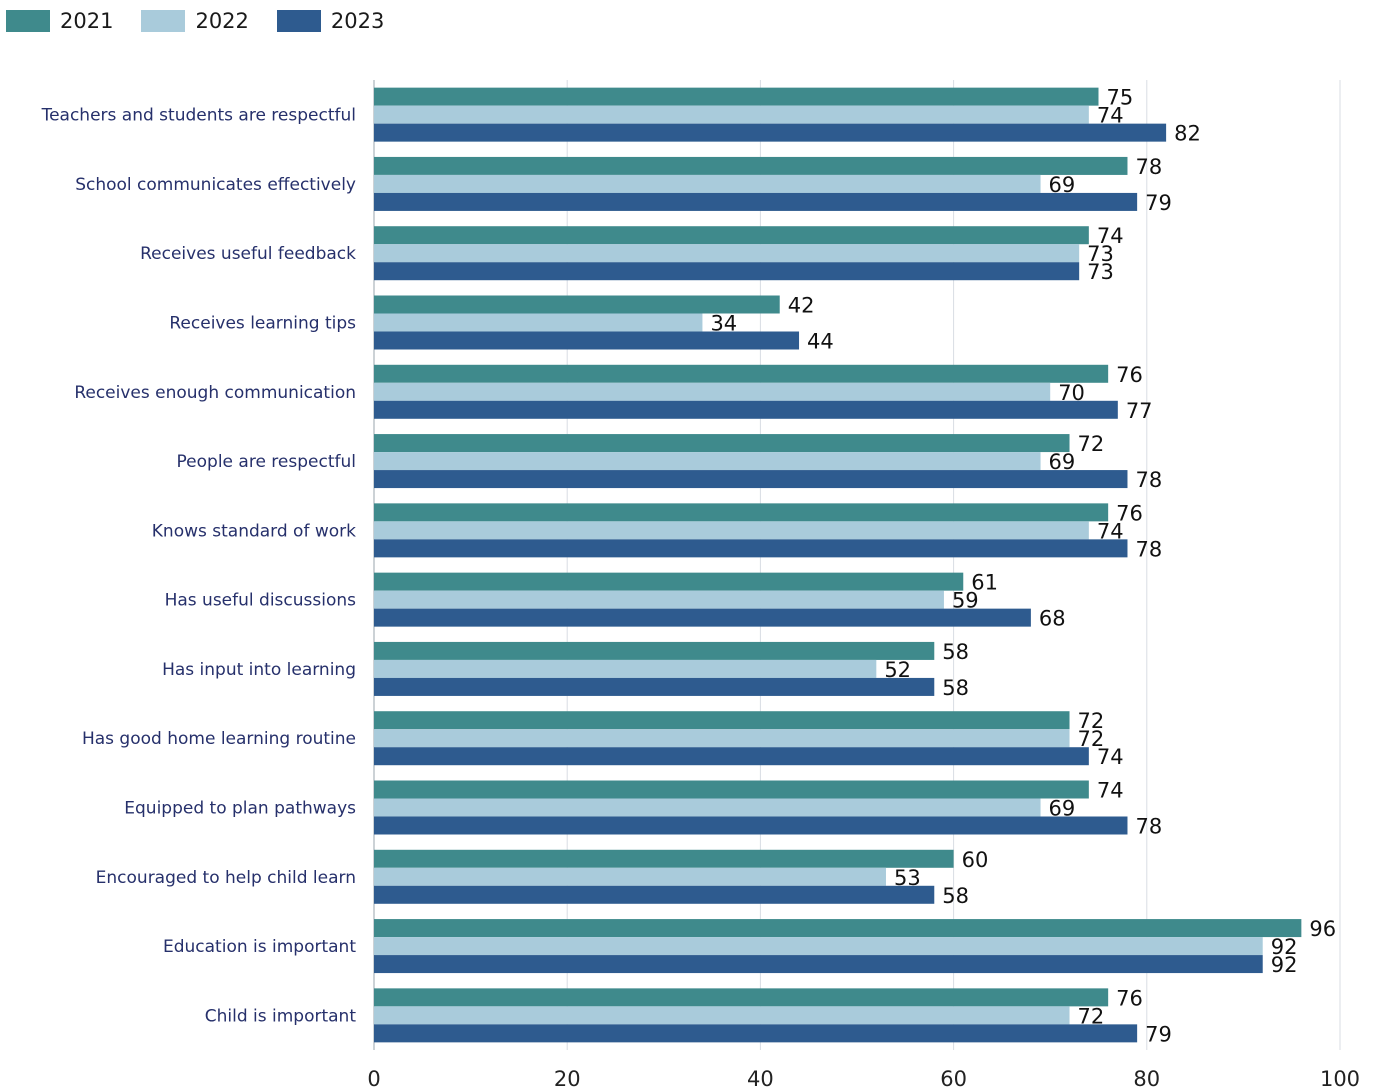 Image resolution: width=1381 pixels, height=1090 pixels. I want to click on category-label: People are respectful, so click(266, 462).